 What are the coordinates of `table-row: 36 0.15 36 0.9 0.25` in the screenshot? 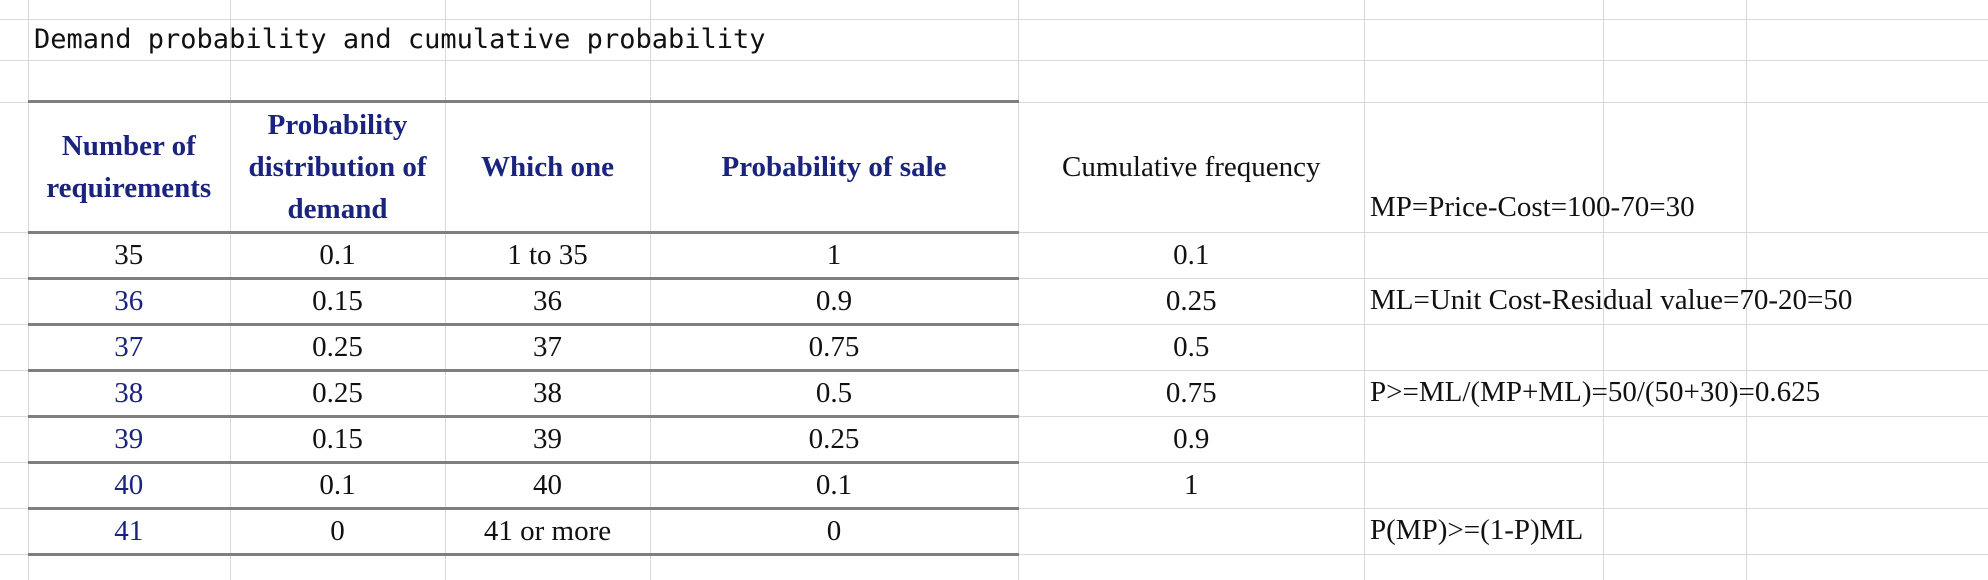 It's located at (696, 302).